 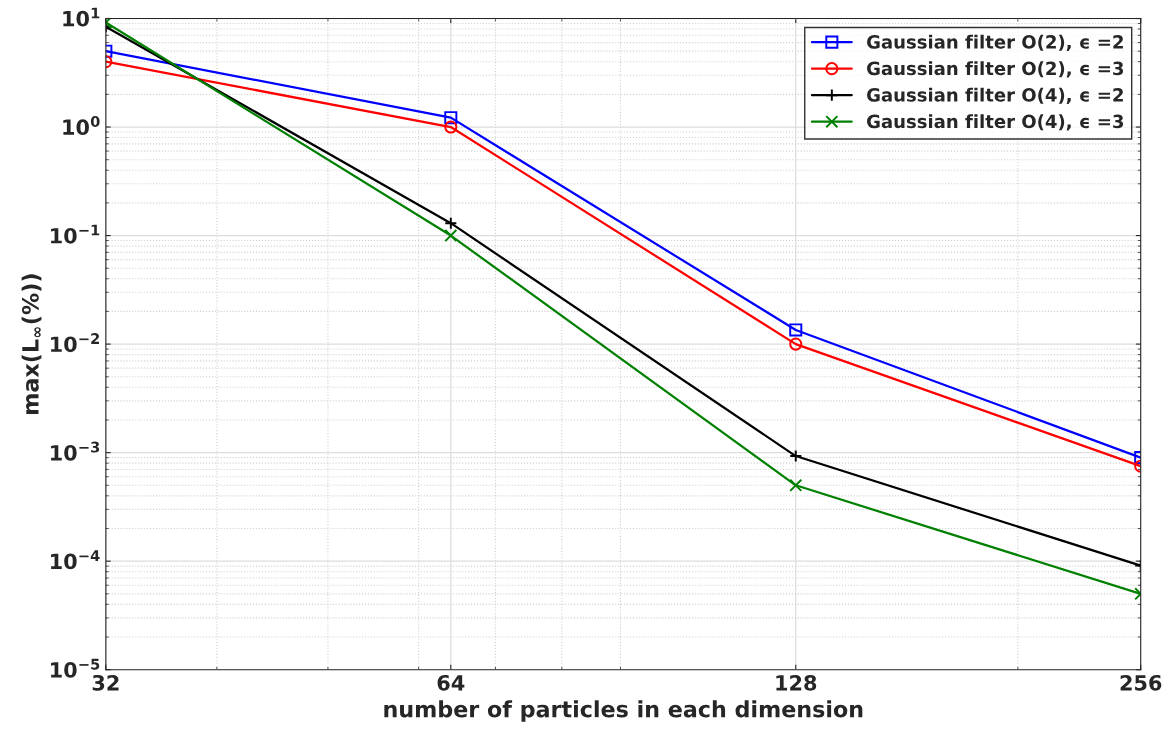 What do you see at coordinates (623, 711) in the screenshot?
I see `x-axis-title: number of particles in each dimension` at bounding box center [623, 711].